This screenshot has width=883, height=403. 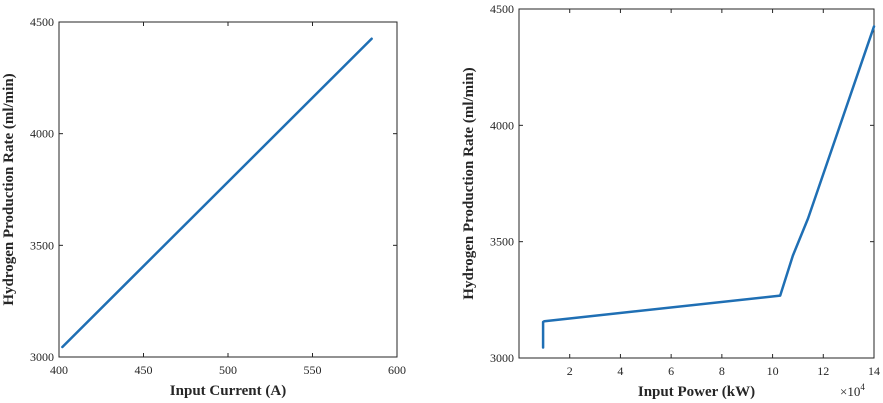 I want to click on x-tick-label: 8, so click(x=722, y=371).